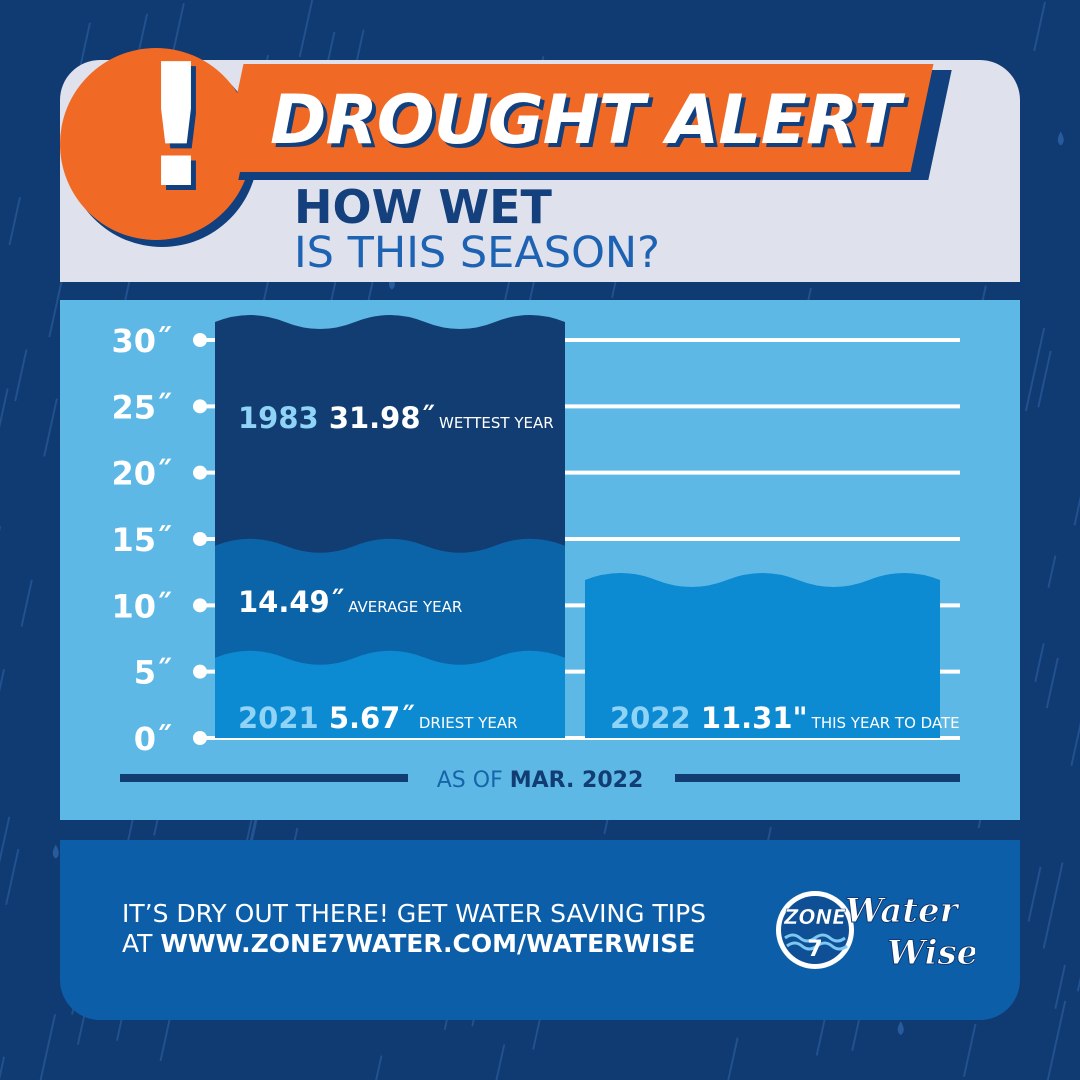 This screenshot has height=1080, width=1080. Describe the element at coordinates (141, 474) in the screenshot. I see `y-tick-label: 20˝` at that location.